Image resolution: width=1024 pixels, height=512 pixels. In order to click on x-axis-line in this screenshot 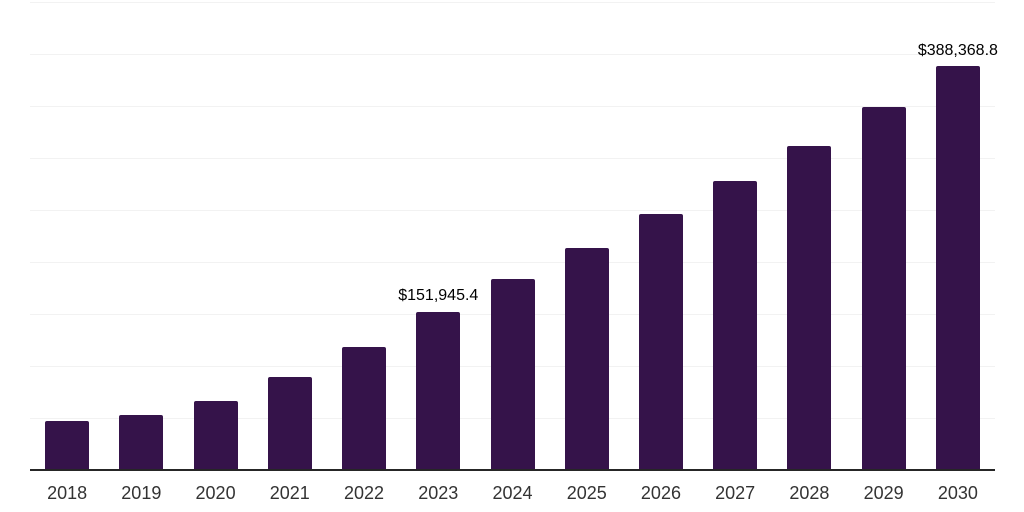, I will do `click(512, 470)`.